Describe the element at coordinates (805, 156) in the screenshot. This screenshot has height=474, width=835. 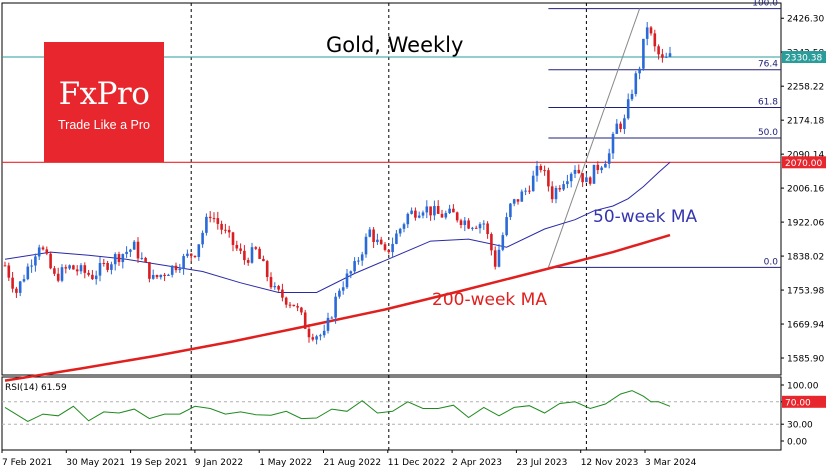
I see `y-tick-label: 2090.14` at that location.